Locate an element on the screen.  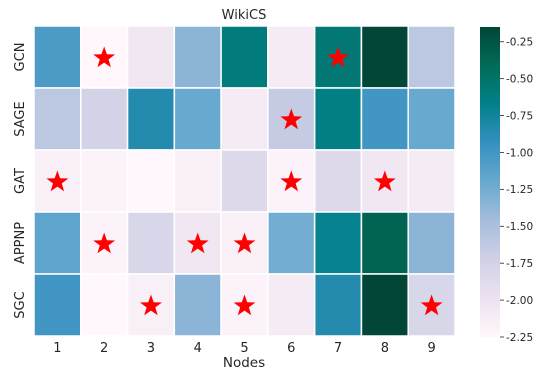
colorbar-tick-label: -0.50 is located at coordinates (519, 79).